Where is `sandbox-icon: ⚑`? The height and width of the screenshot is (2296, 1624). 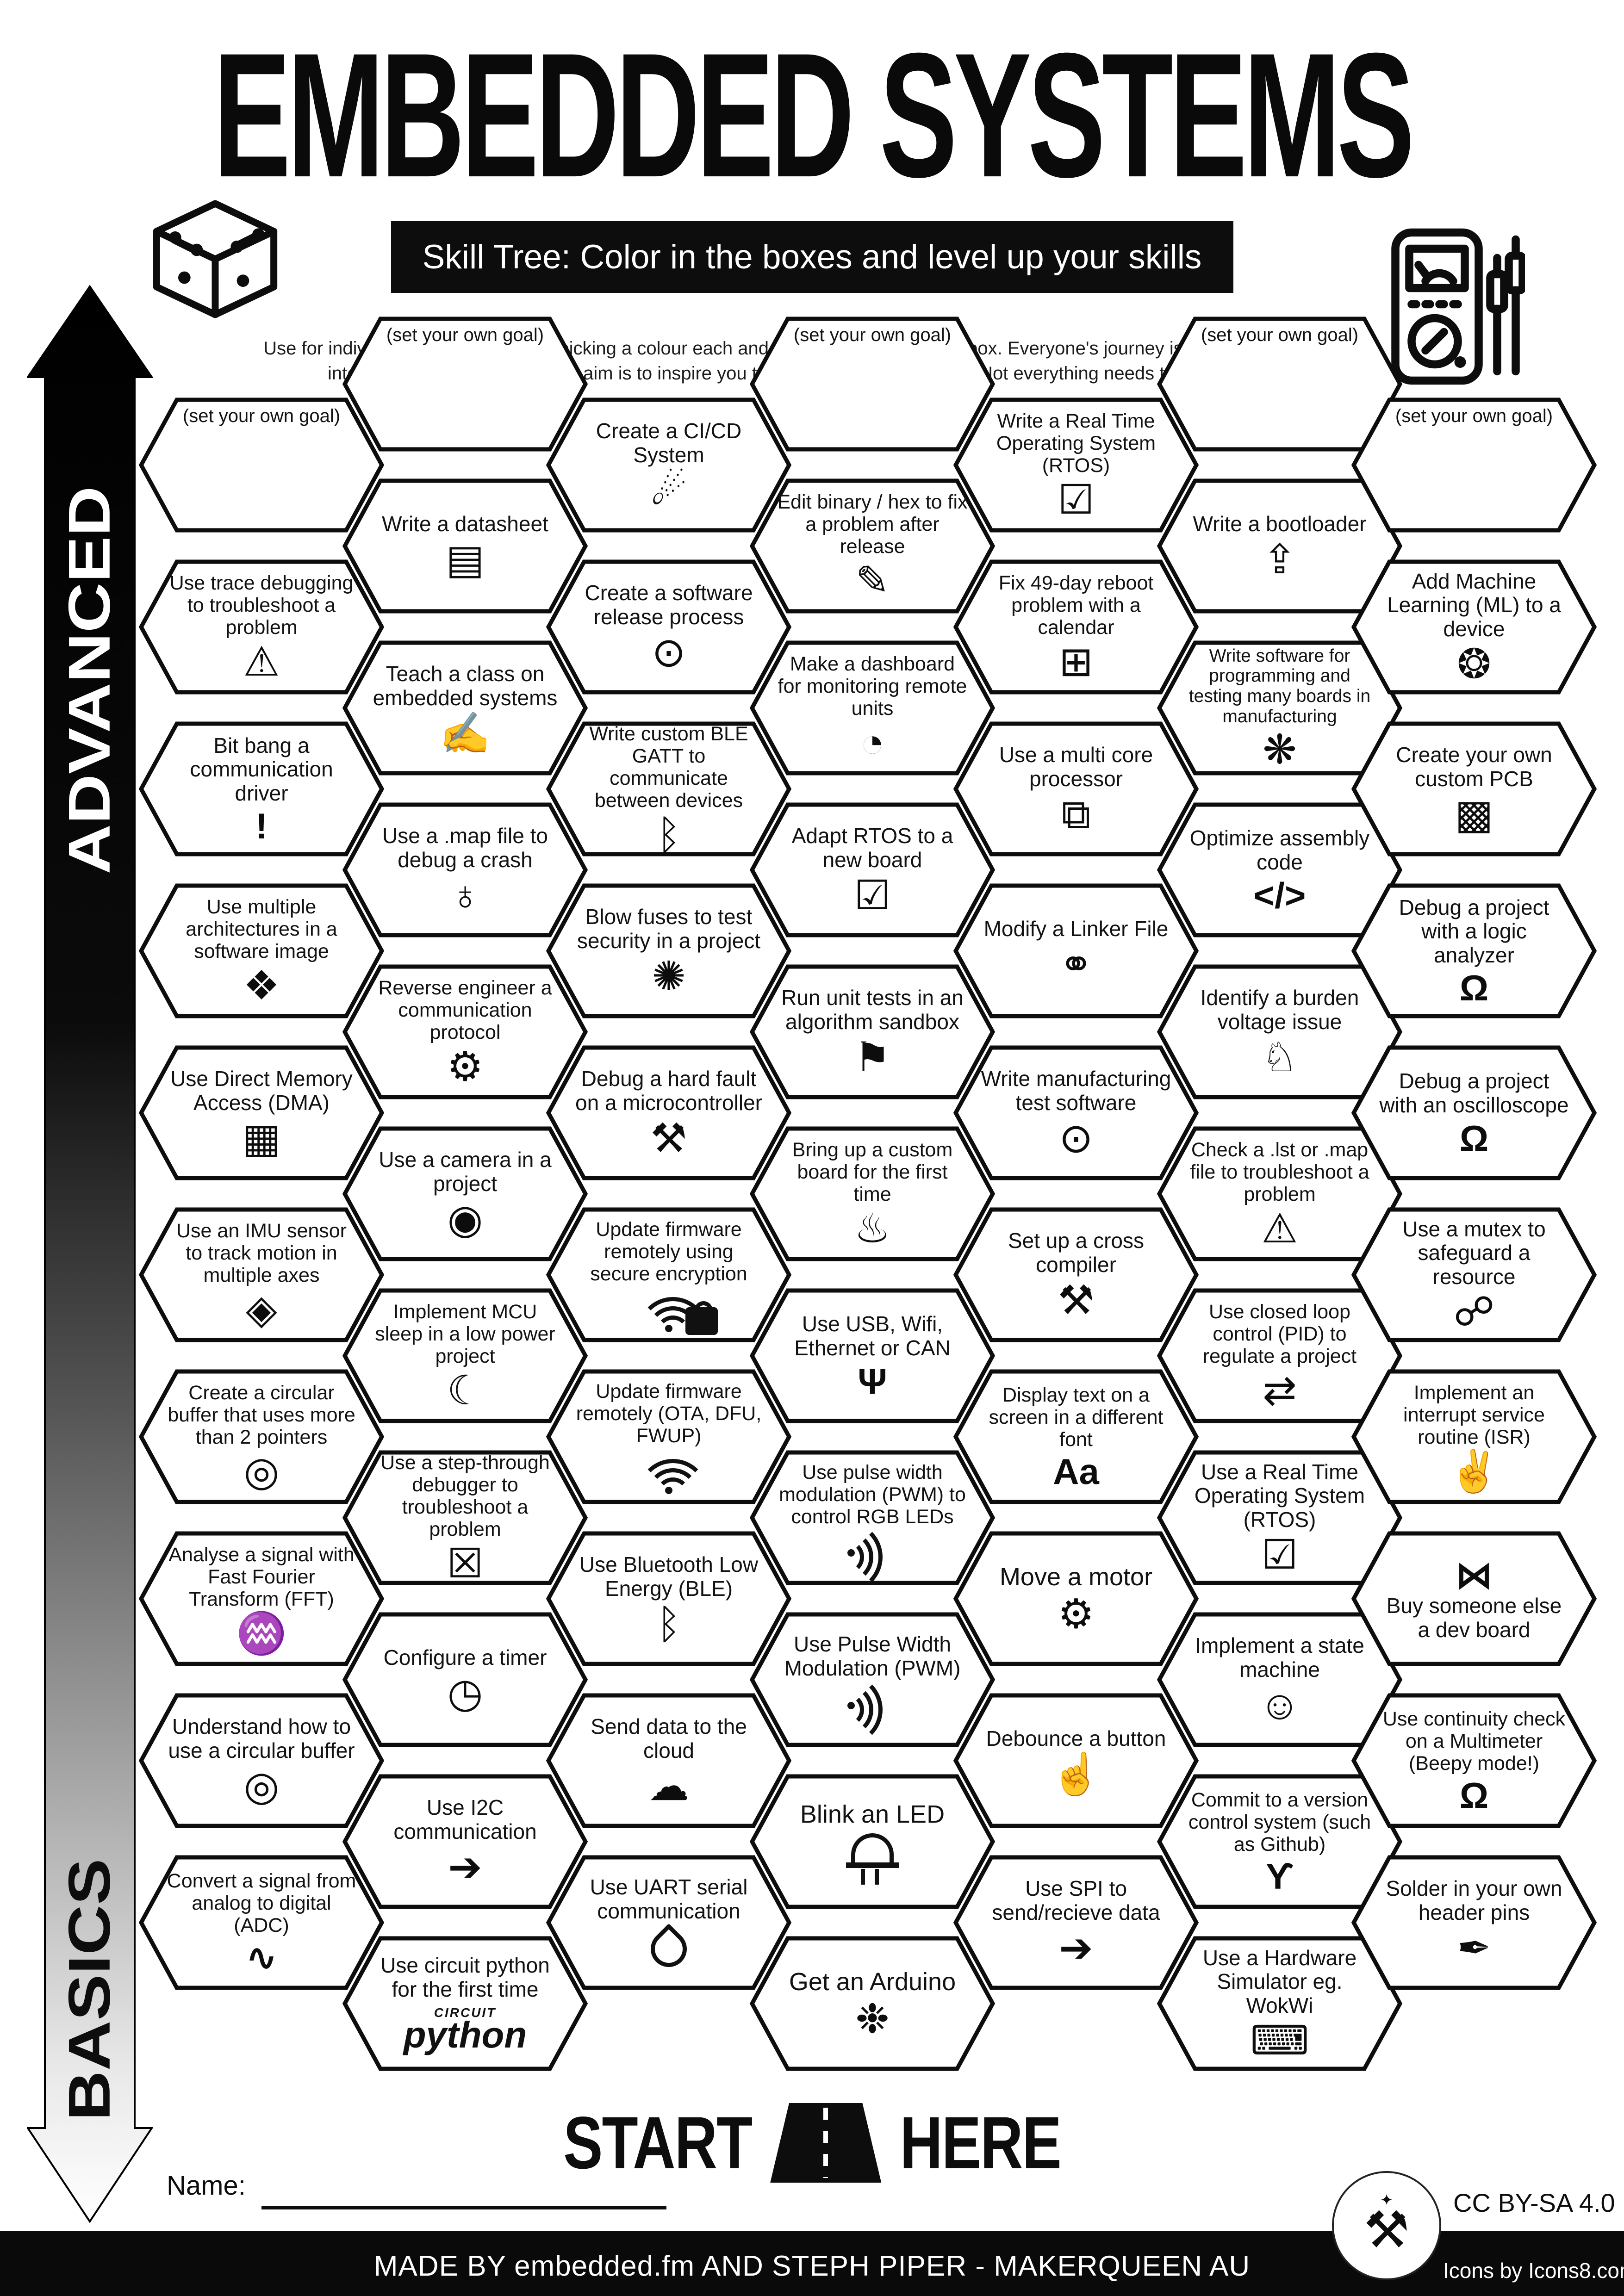 sandbox-icon: ⚑ is located at coordinates (872, 1057).